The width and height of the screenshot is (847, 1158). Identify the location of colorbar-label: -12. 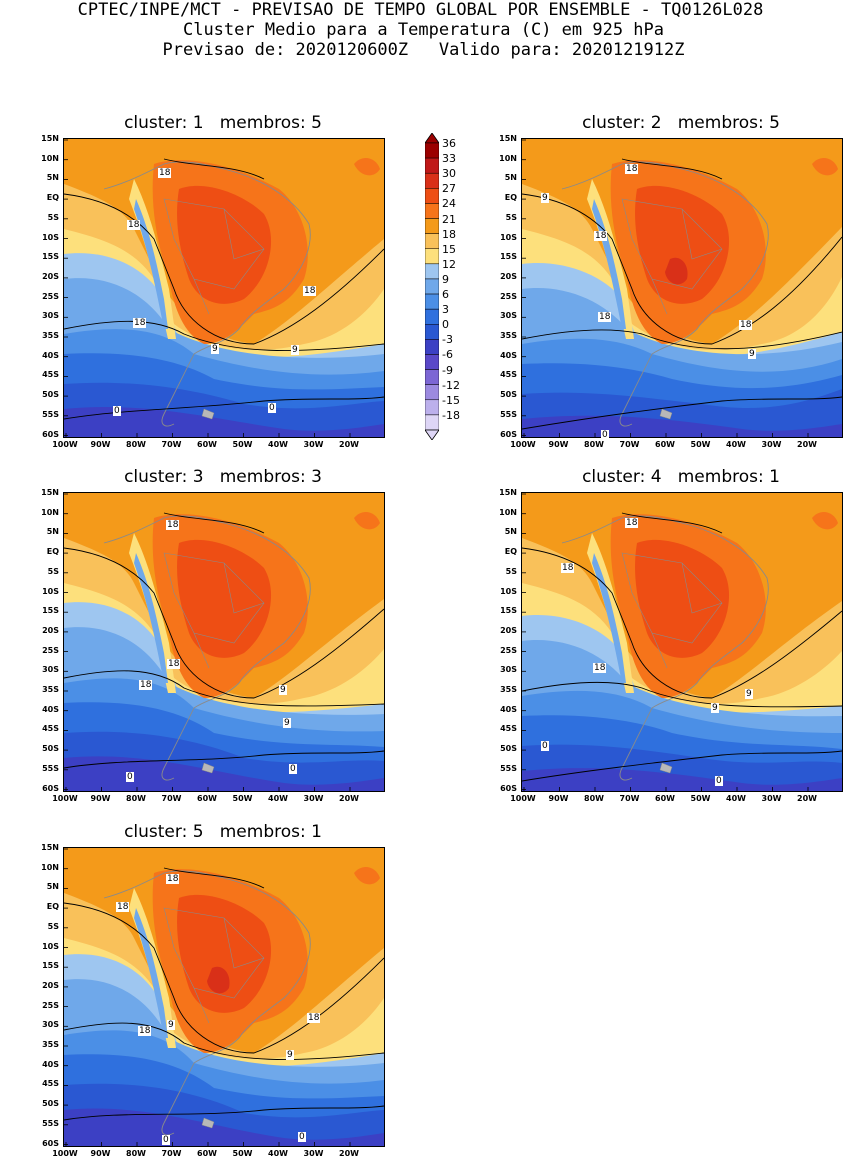
(451, 385).